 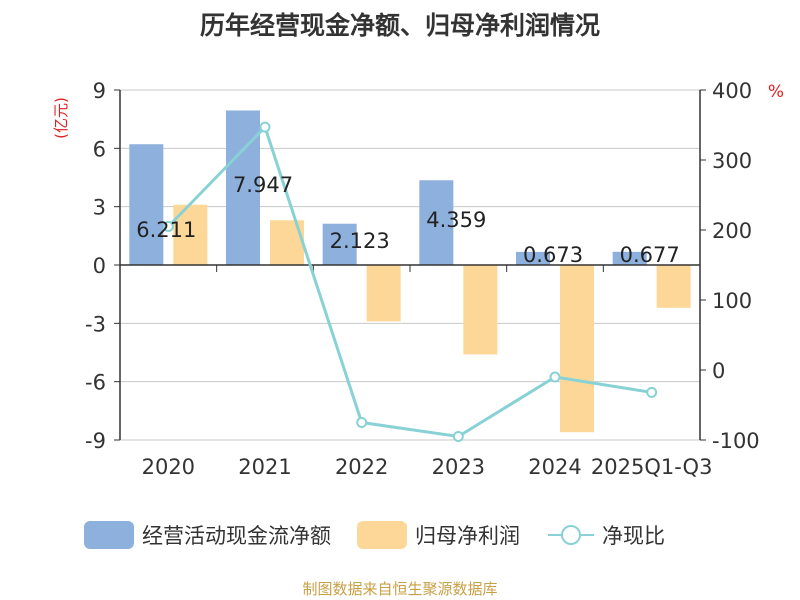 What do you see at coordinates (652, 467) in the screenshot?
I see `x-tick-label: 2025Q1-Q3` at bounding box center [652, 467].